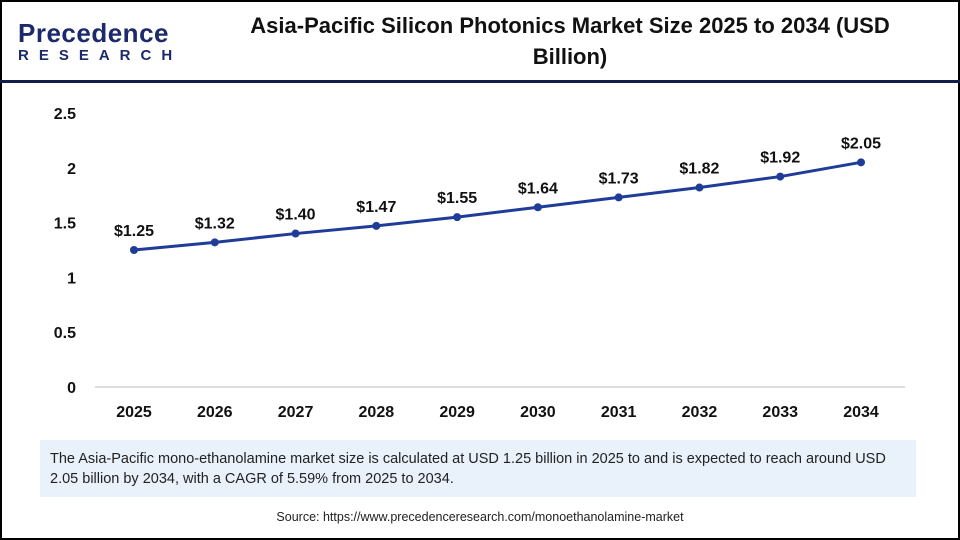 This screenshot has width=960, height=540. Describe the element at coordinates (699, 169) in the screenshot. I see `data-label: $1.82` at that location.